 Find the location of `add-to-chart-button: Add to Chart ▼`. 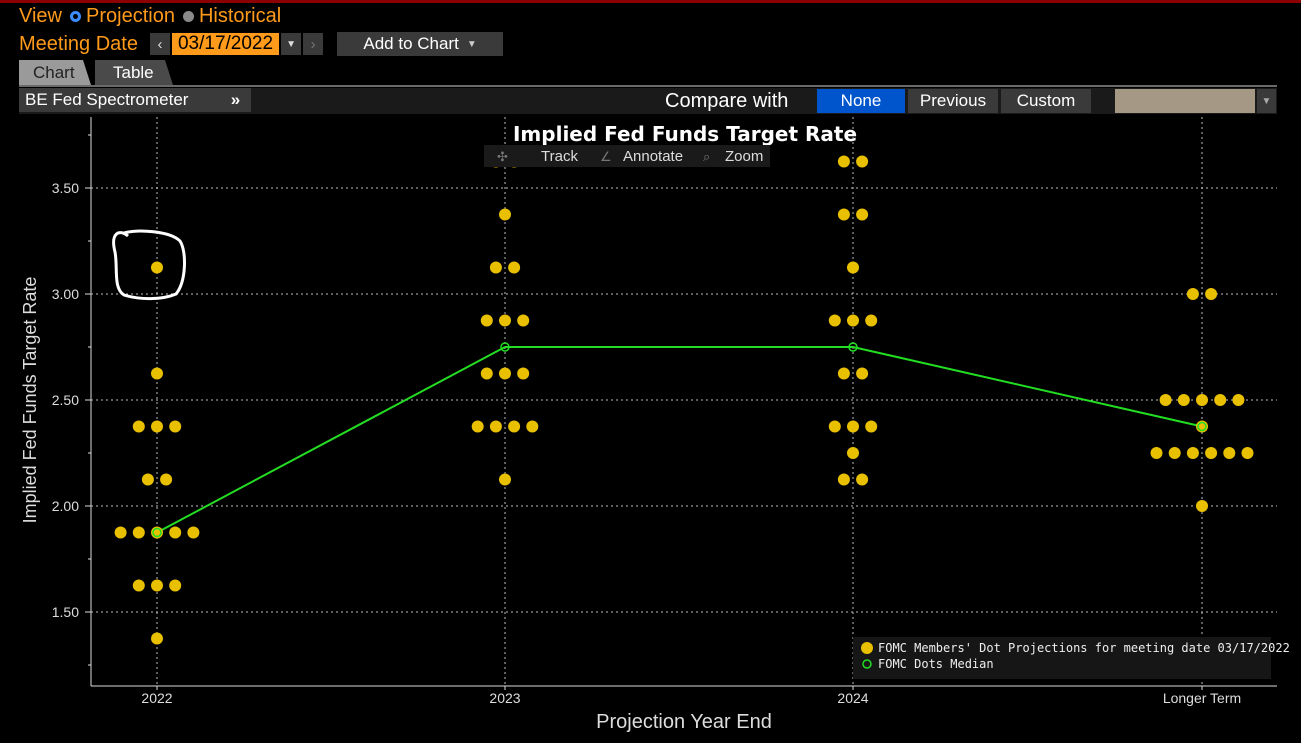

add-to-chart-button: Add to Chart ▼ is located at coordinates (420, 44).